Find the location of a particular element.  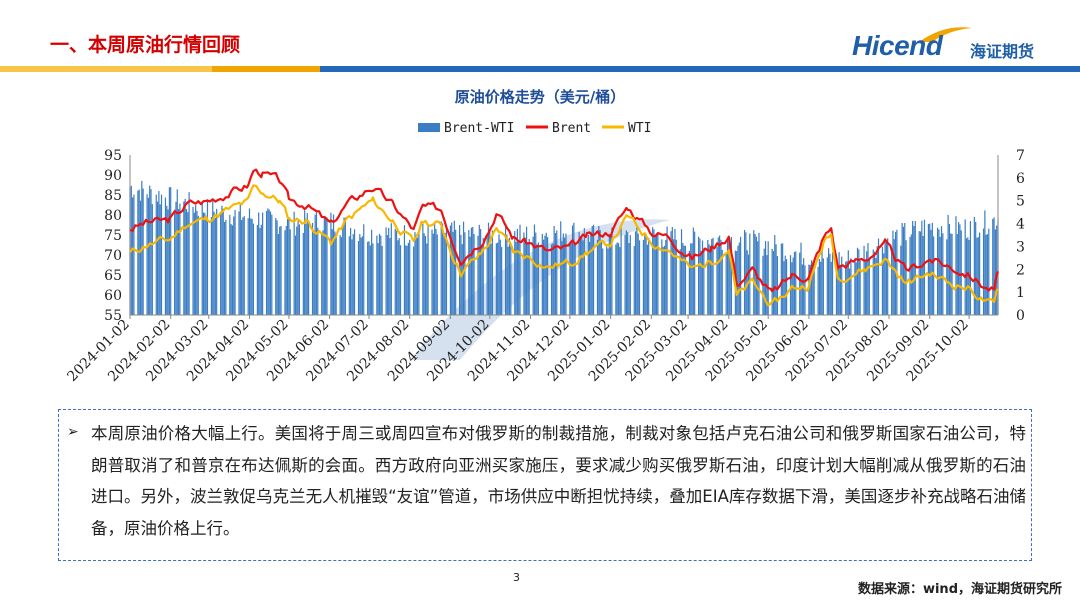

data-source: 数据来源：wind，海证期货研究所 is located at coordinates (959, 589).